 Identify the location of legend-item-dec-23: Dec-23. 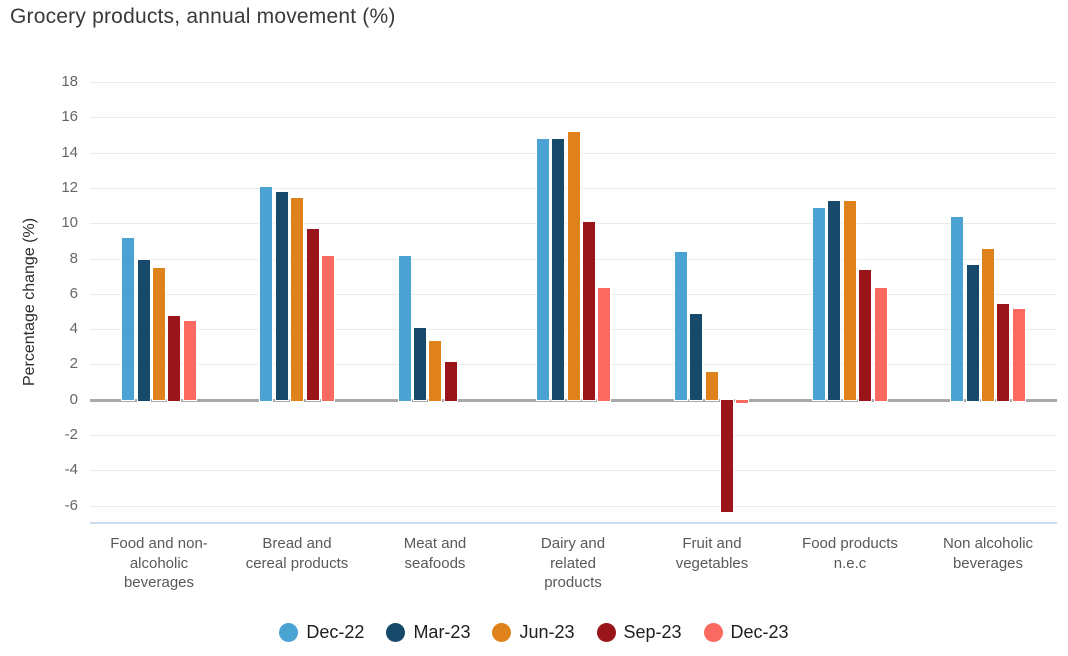
(746, 632).